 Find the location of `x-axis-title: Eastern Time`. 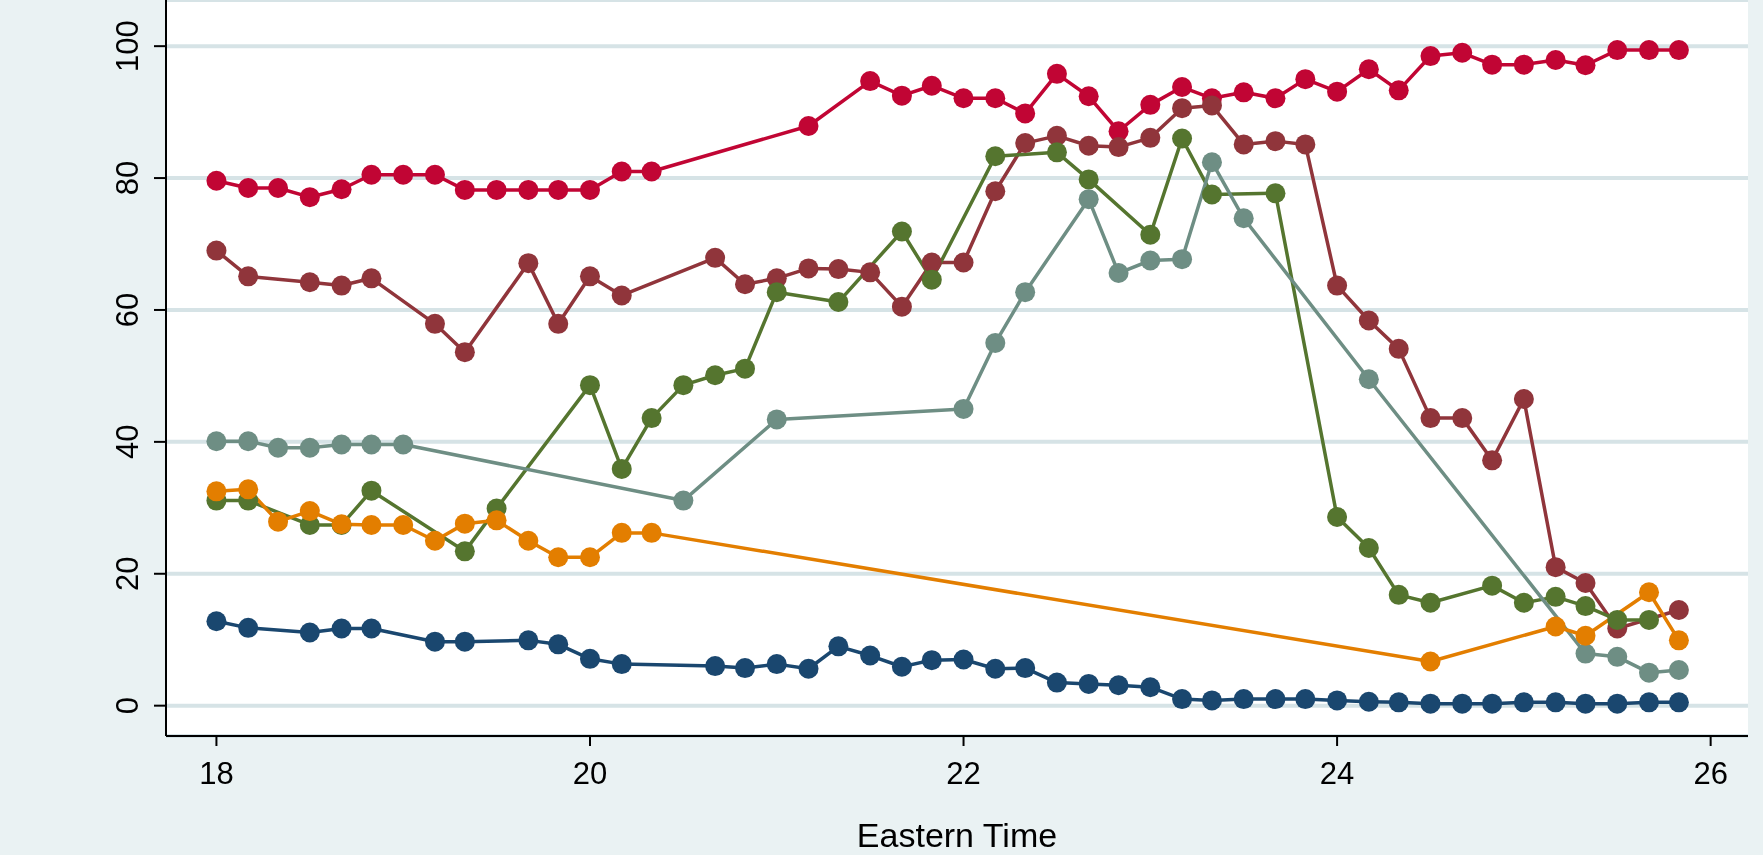

x-axis-title: Eastern Time is located at coordinates (957, 835).